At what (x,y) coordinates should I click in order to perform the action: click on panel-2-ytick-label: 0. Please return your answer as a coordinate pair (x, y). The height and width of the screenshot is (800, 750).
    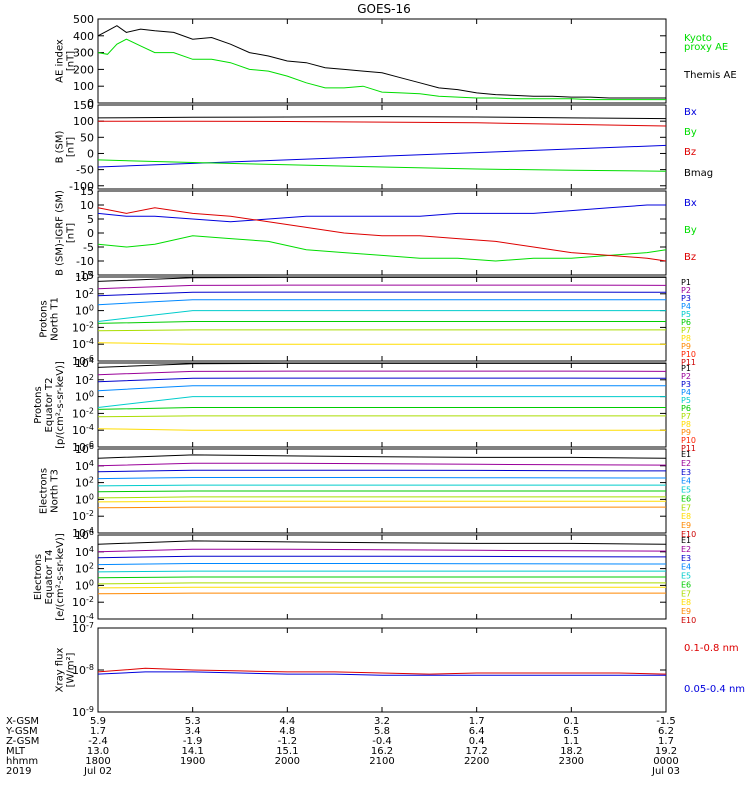
    Looking at the image, I should click on (90, 153).